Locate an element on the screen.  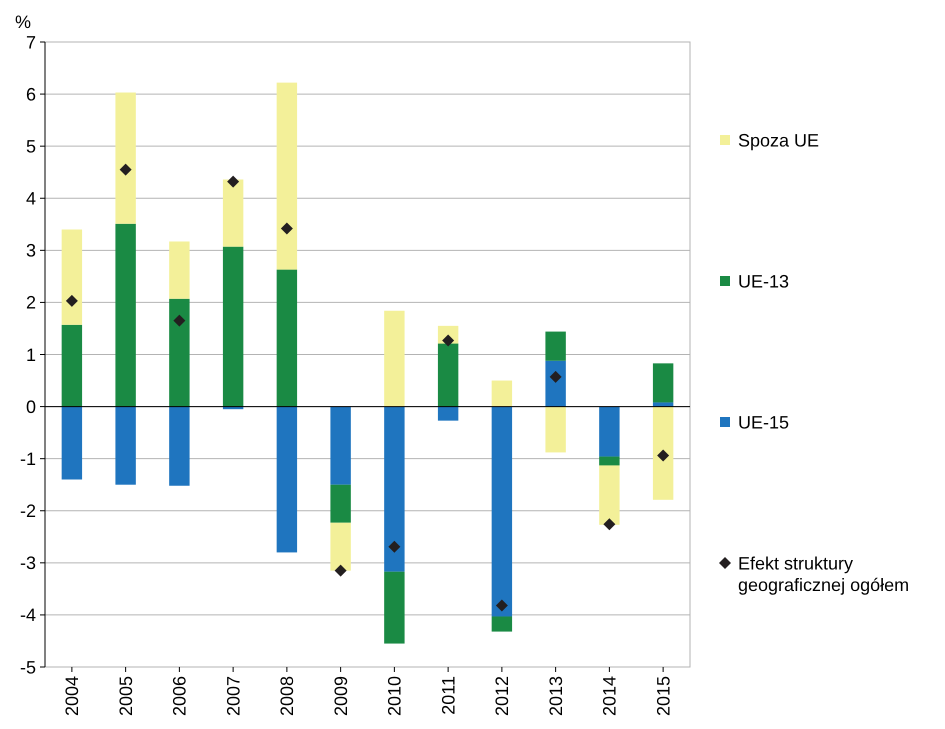
x-tick-label: 2015 is located at coordinates (663, 696).